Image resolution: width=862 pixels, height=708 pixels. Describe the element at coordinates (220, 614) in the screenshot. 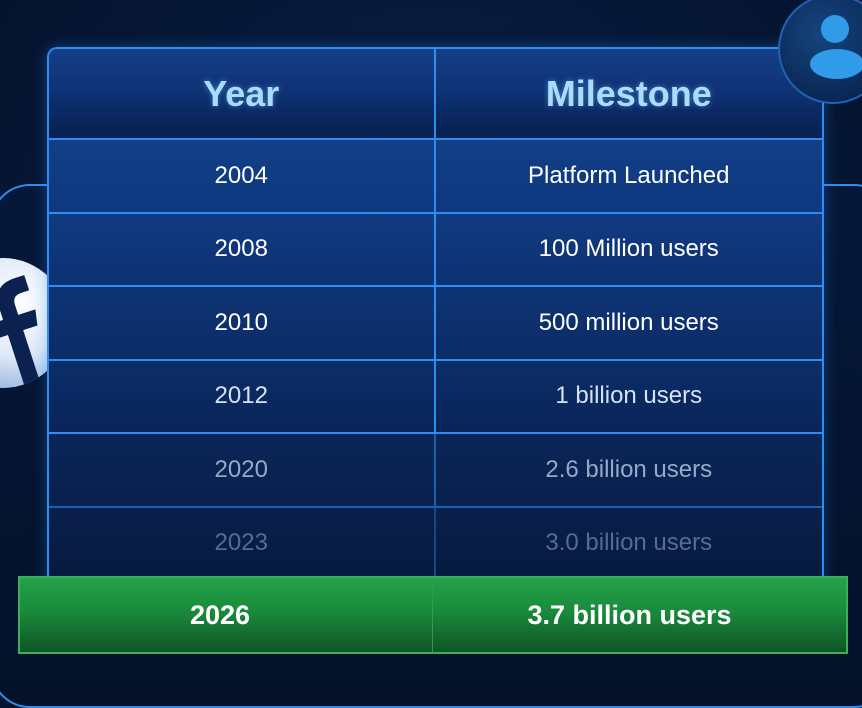

I see `highlight-year: 2026` at that location.